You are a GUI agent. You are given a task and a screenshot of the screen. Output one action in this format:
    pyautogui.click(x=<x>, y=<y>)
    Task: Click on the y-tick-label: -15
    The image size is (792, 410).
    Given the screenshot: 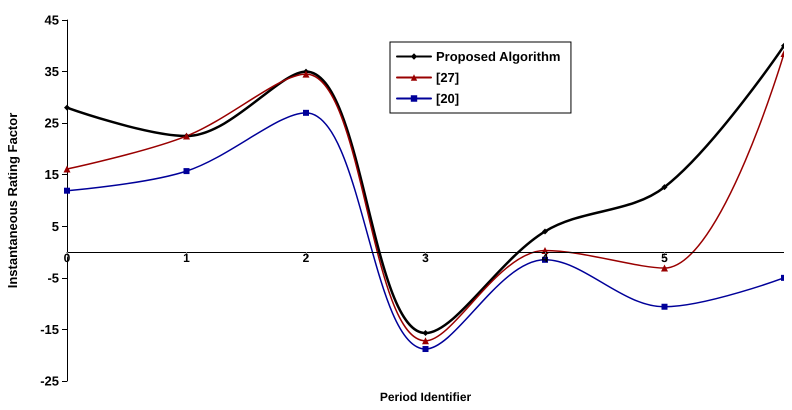 What is the action you would take?
    pyautogui.click(x=49, y=329)
    